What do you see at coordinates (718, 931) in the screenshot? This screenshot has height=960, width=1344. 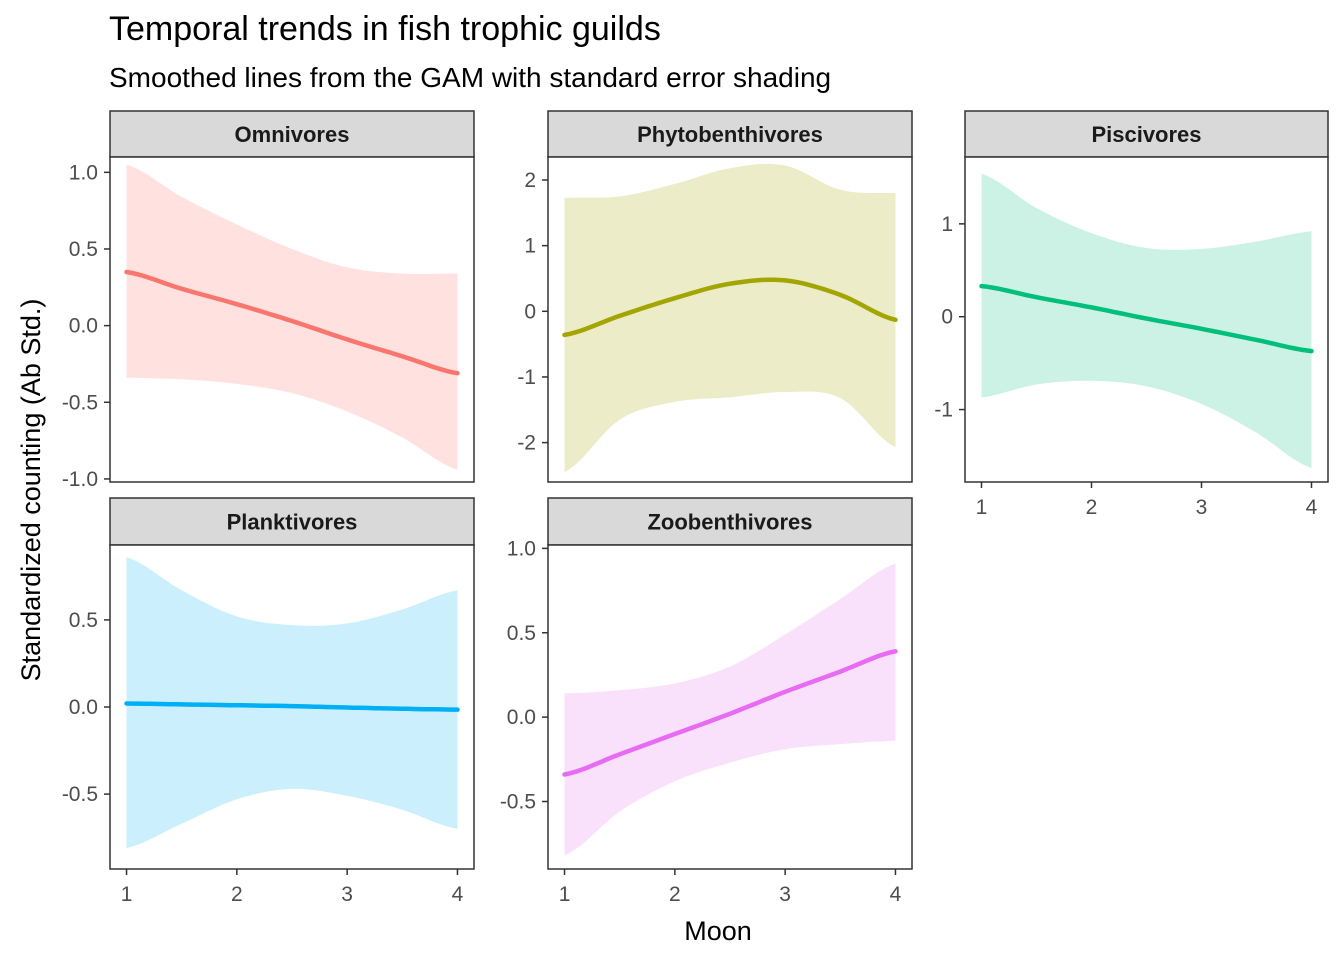 I see `x-axis-title: Moon` at bounding box center [718, 931].